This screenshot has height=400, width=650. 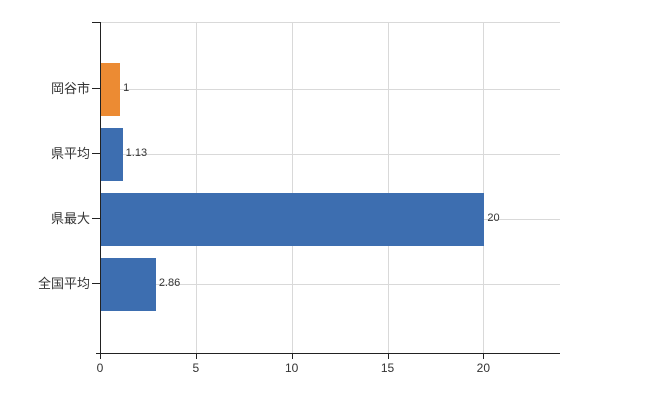 What do you see at coordinates (100, 187) in the screenshot?
I see `y-axis-line` at bounding box center [100, 187].